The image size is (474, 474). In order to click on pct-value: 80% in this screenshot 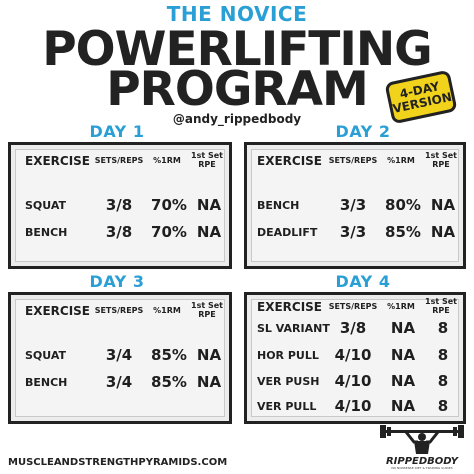, I will do `click(403, 205)`.